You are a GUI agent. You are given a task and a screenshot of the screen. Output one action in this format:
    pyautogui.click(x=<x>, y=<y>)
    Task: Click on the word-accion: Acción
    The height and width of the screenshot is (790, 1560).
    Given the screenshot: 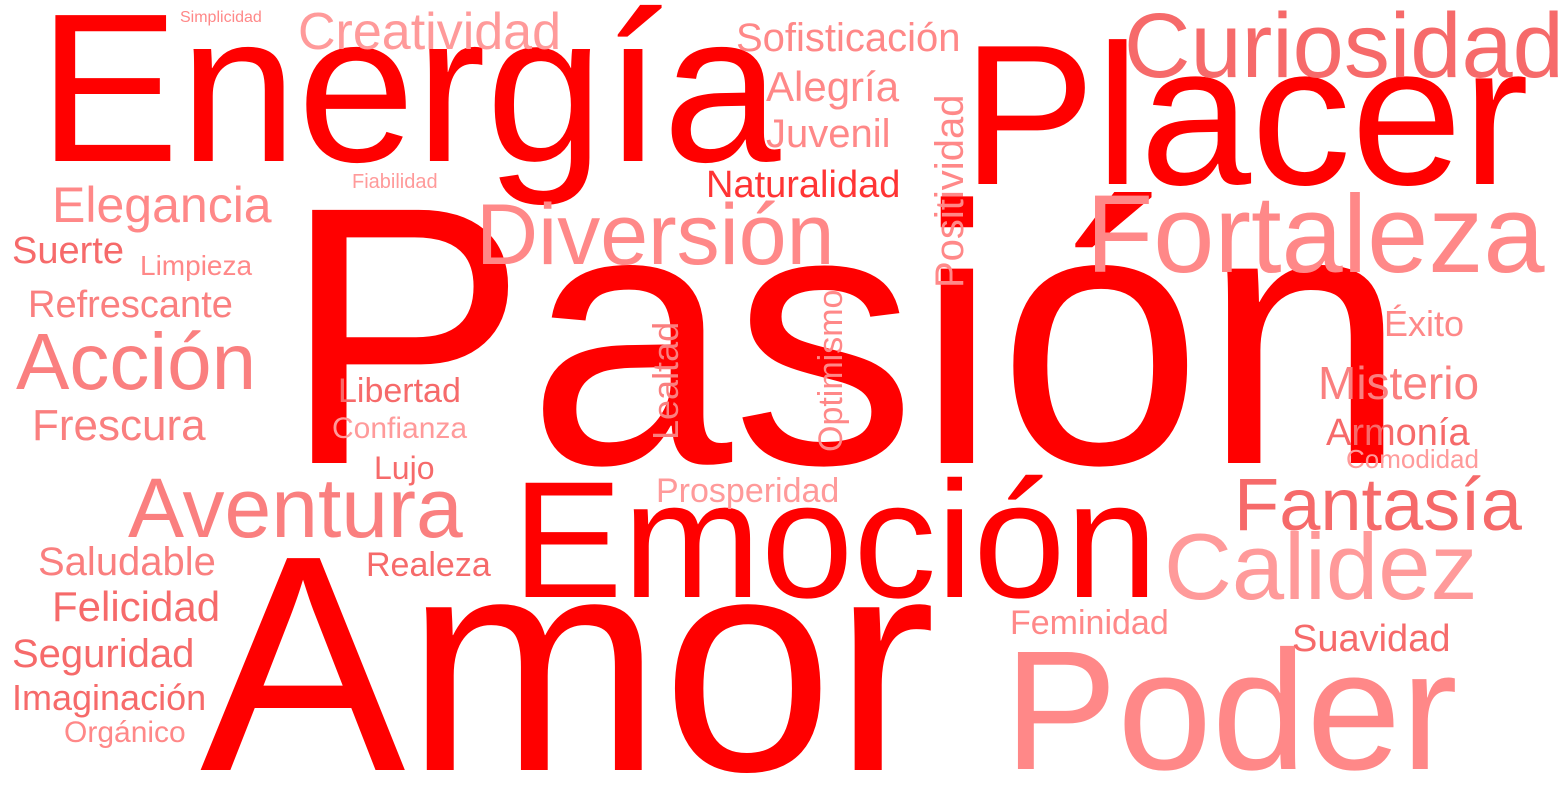 What is the action you would take?
    pyautogui.click(x=136, y=361)
    